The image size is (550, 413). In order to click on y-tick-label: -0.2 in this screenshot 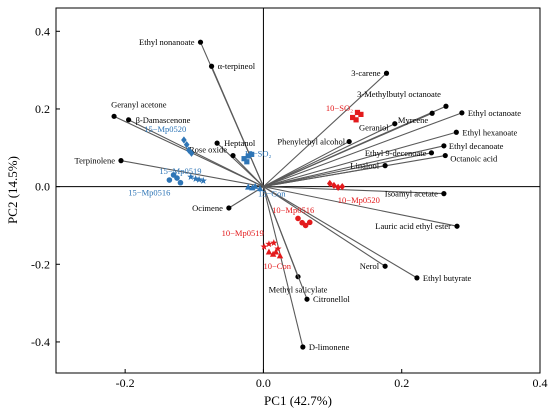, I will do `click(40, 264)`.